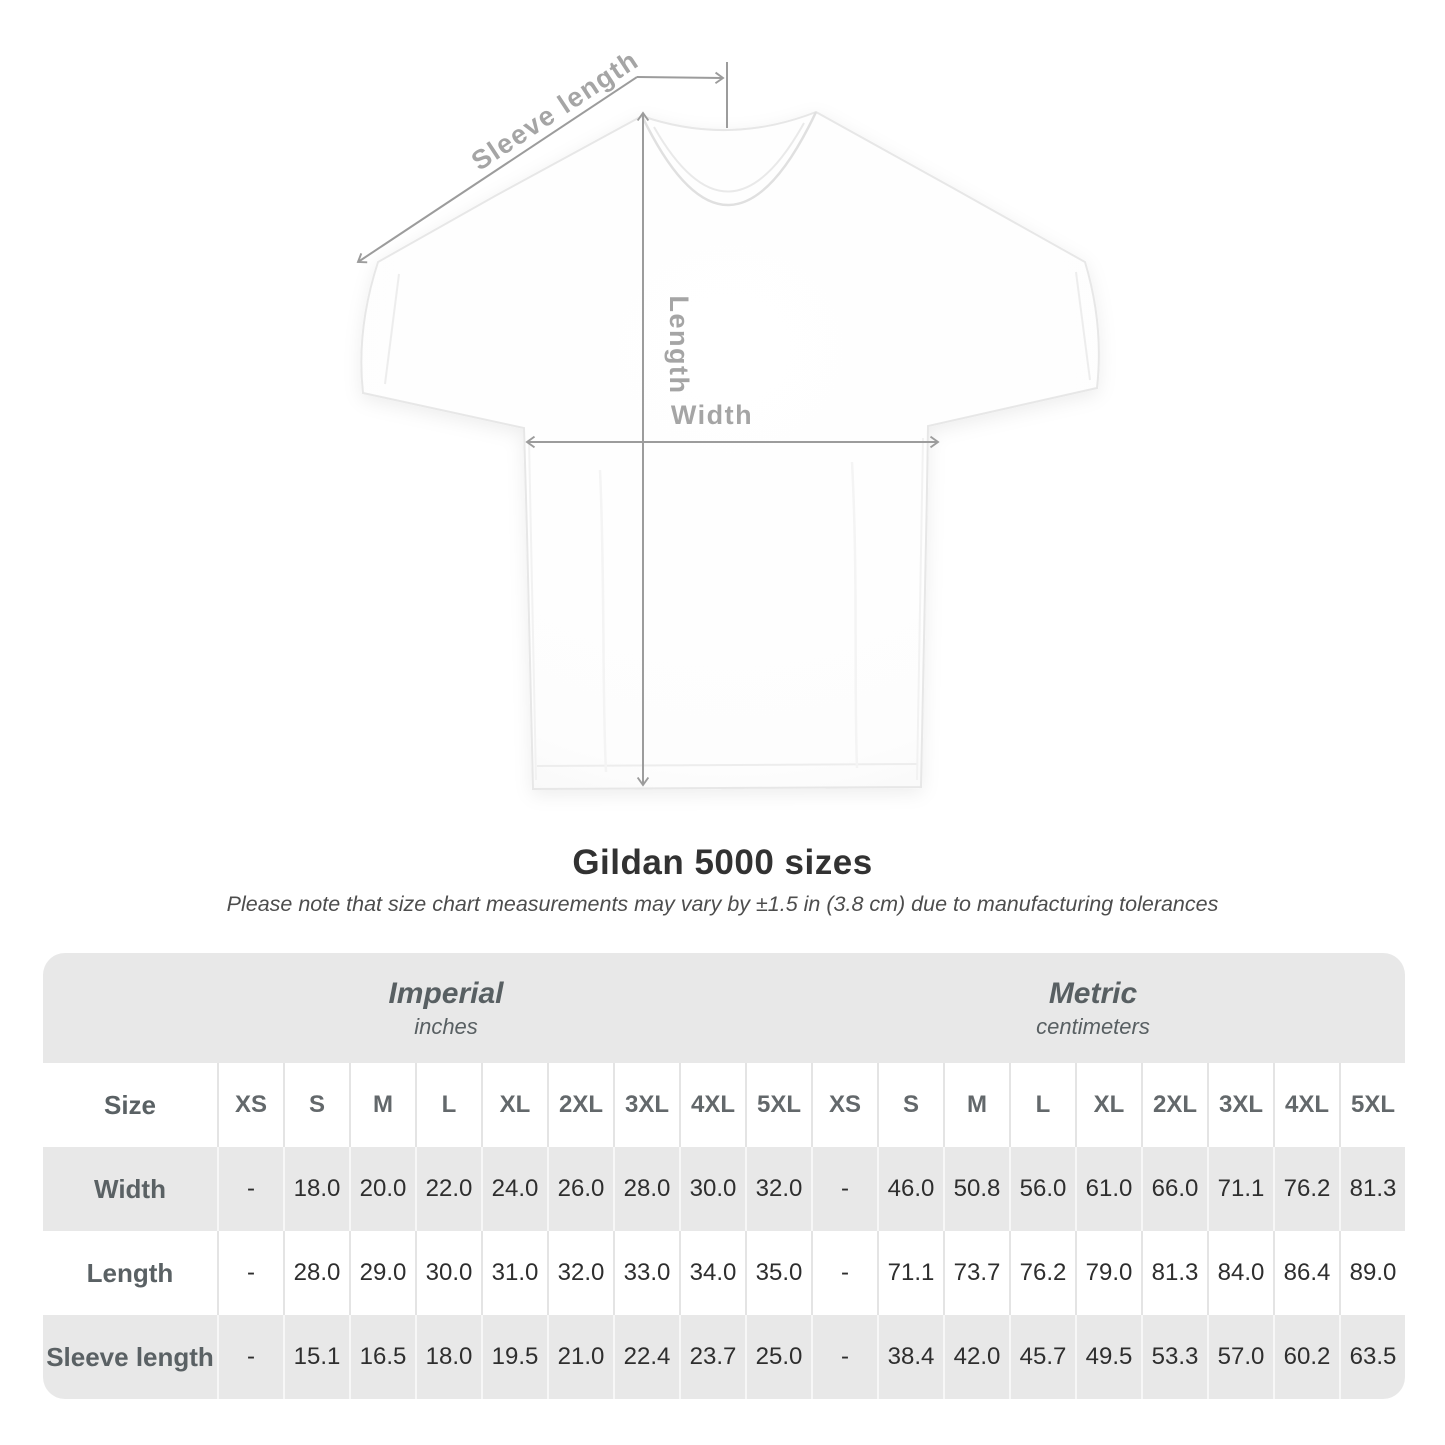 The height and width of the screenshot is (1445, 1445). What do you see at coordinates (910, 1357) in the screenshot?
I see `table-cell: 38.4` at bounding box center [910, 1357].